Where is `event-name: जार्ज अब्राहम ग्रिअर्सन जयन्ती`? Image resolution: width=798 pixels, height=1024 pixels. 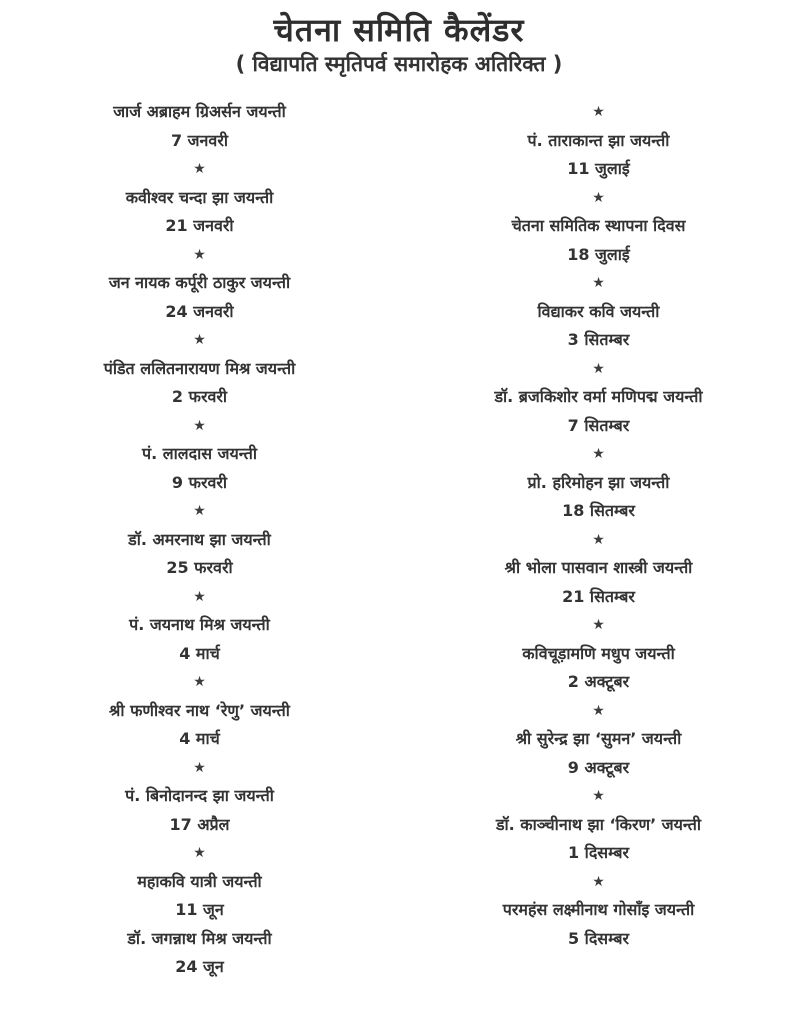
event-name: जार्ज अब्राहम ग्रिअर्सन जयन्ती is located at coordinates (199, 111).